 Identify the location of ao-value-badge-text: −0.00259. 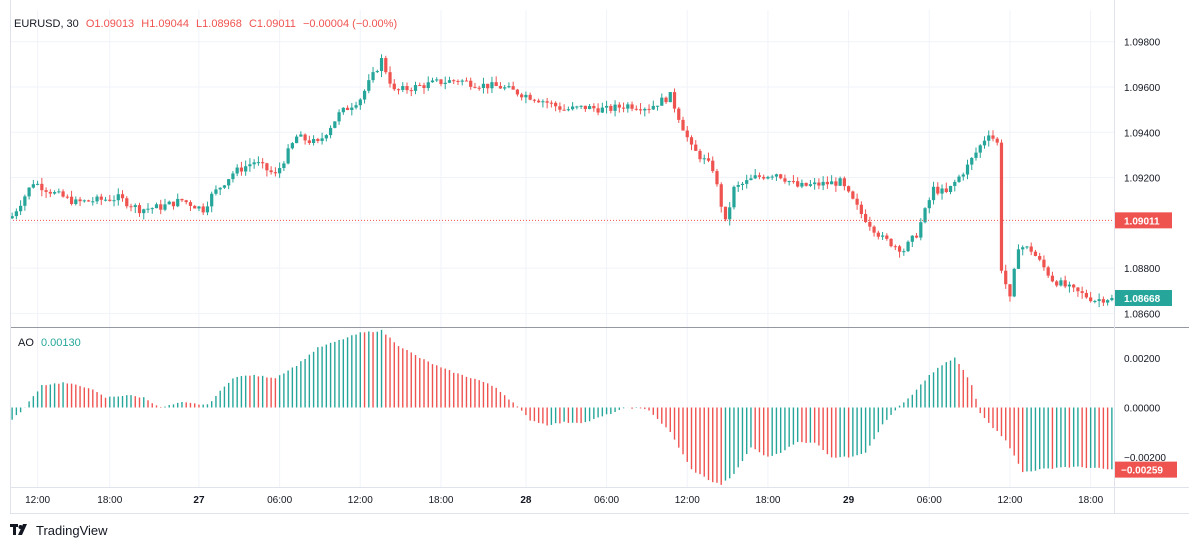
(1142, 471).